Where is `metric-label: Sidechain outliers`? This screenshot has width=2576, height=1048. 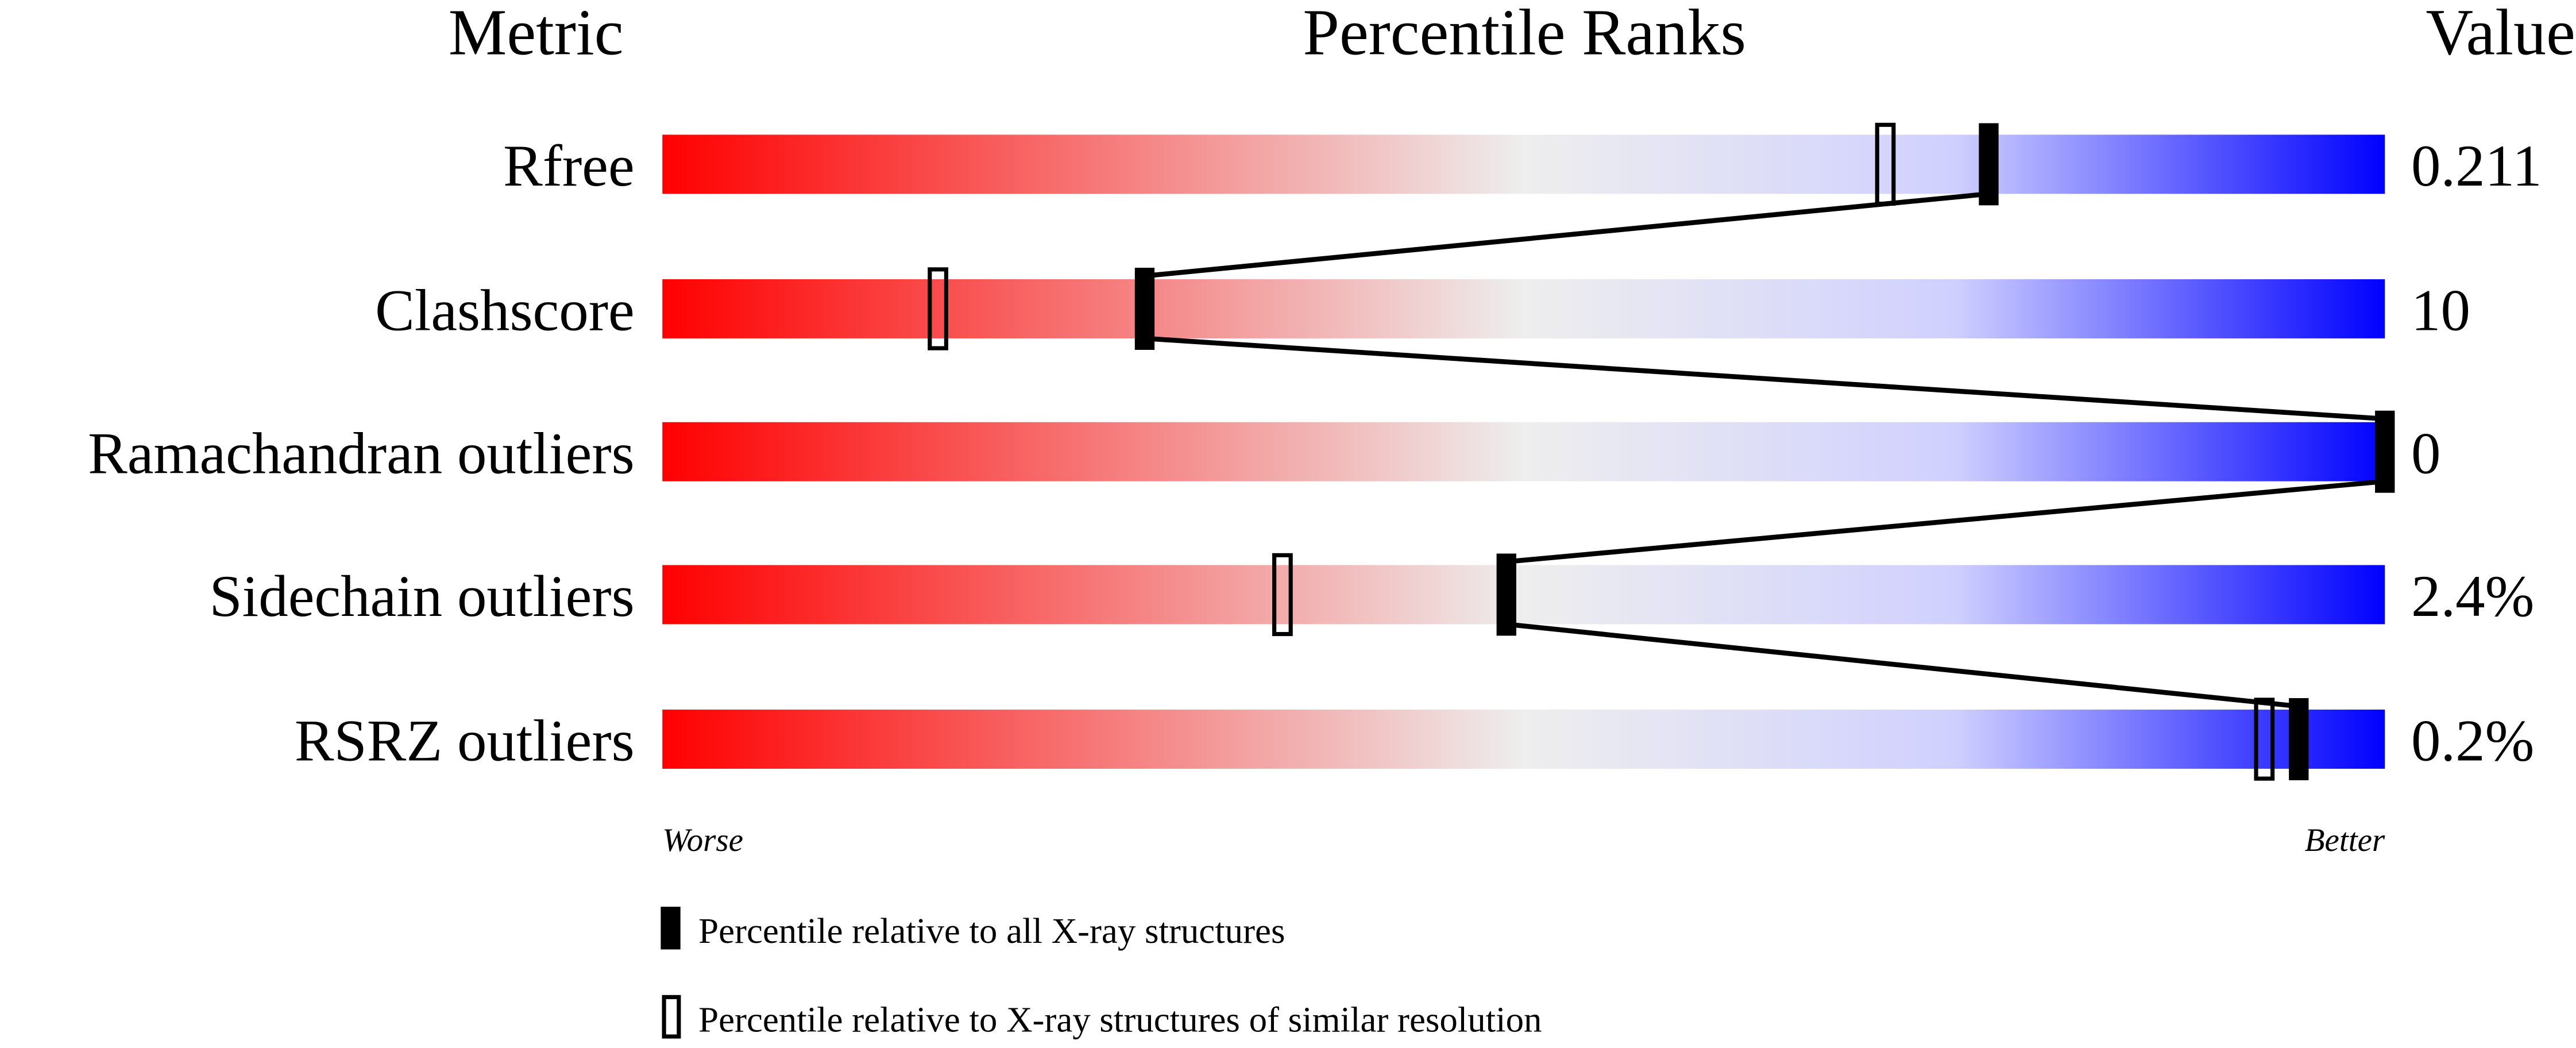
metric-label: Sidechain outliers is located at coordinates (421, 597).